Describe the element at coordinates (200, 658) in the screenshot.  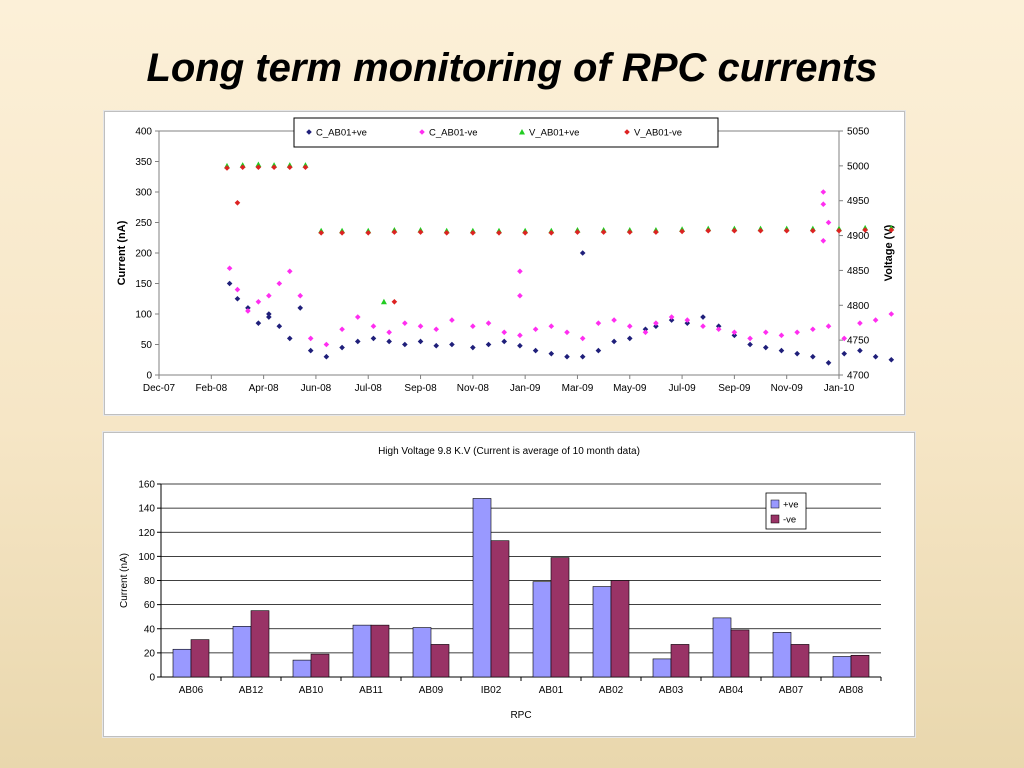
I see `bar-AB06--ve` at that location.